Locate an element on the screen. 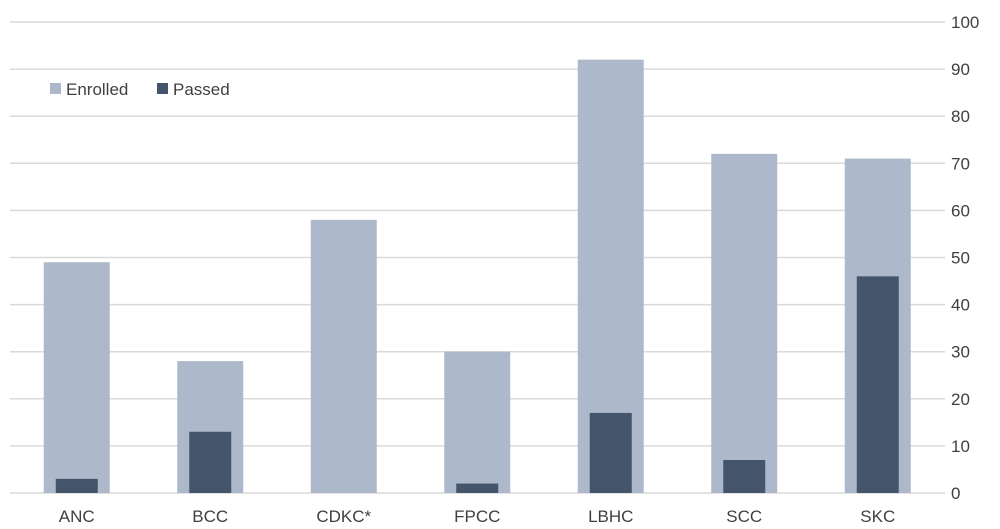 The height and width of the screenshot is (529, 1000). legend: Enrolled Passed is located at coordinates (140, 89).